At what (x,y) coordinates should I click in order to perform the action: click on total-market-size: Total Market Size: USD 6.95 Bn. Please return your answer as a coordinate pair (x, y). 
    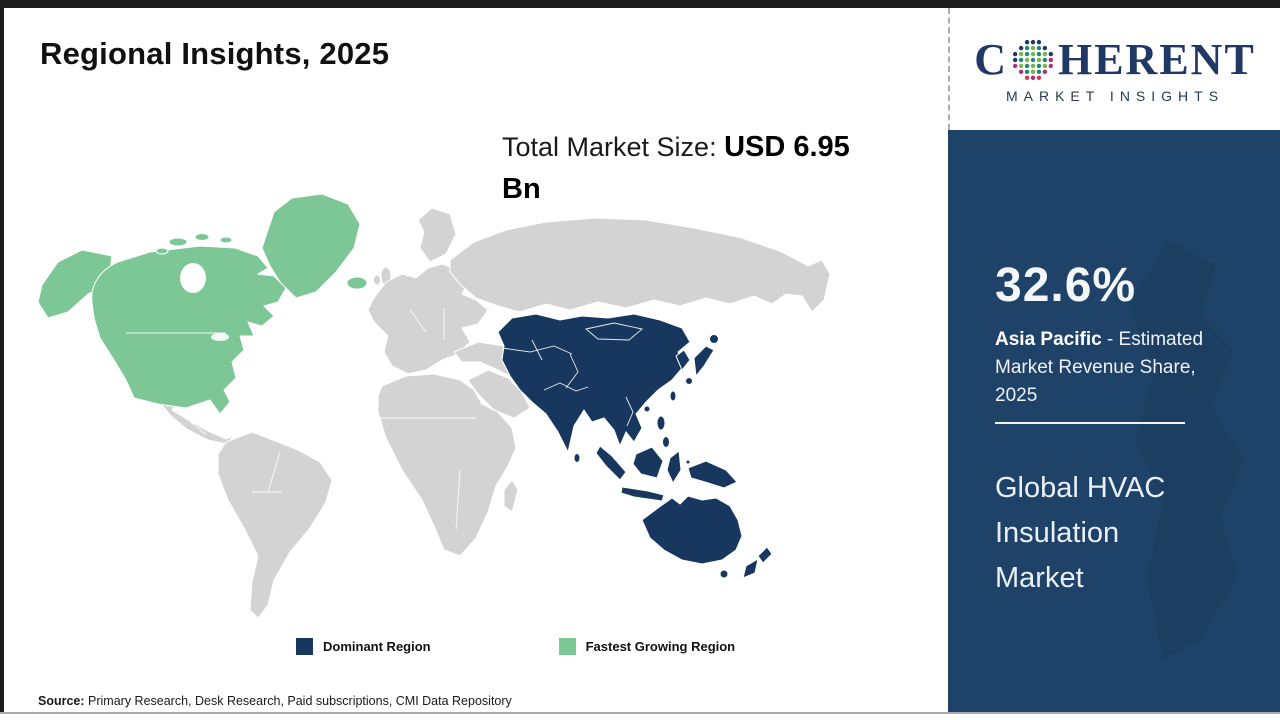
    Looking at the image, I should click on (697, 168).